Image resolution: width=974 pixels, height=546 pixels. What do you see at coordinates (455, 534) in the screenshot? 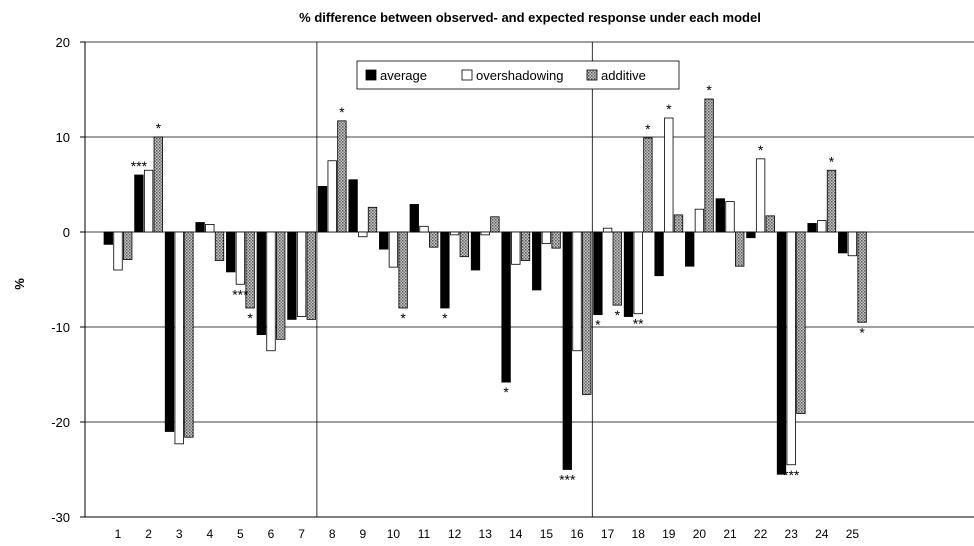
I see `x-tick-label: 12` at bounding box center [455, 534].